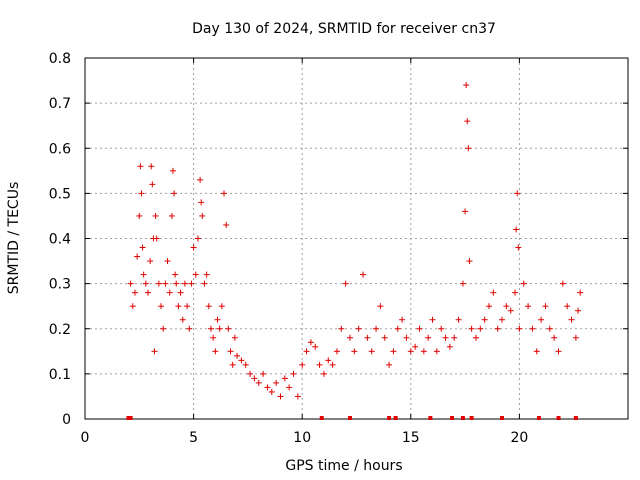  Describe the element at coordinates (60, 59) in the screenshot. I see `y-tick-label: 0.8` at that location.